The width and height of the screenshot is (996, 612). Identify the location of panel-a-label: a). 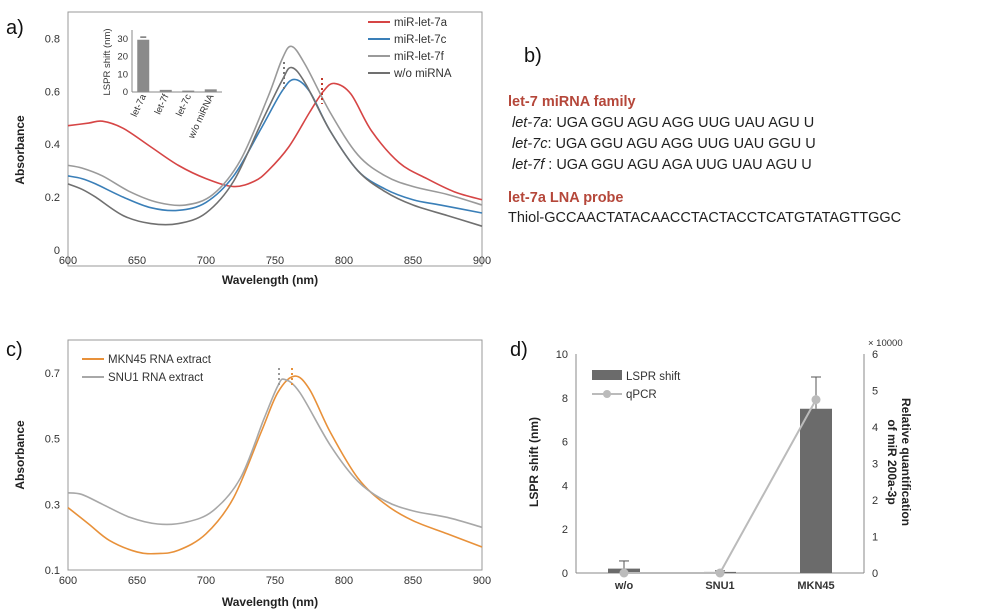
(15, 28).